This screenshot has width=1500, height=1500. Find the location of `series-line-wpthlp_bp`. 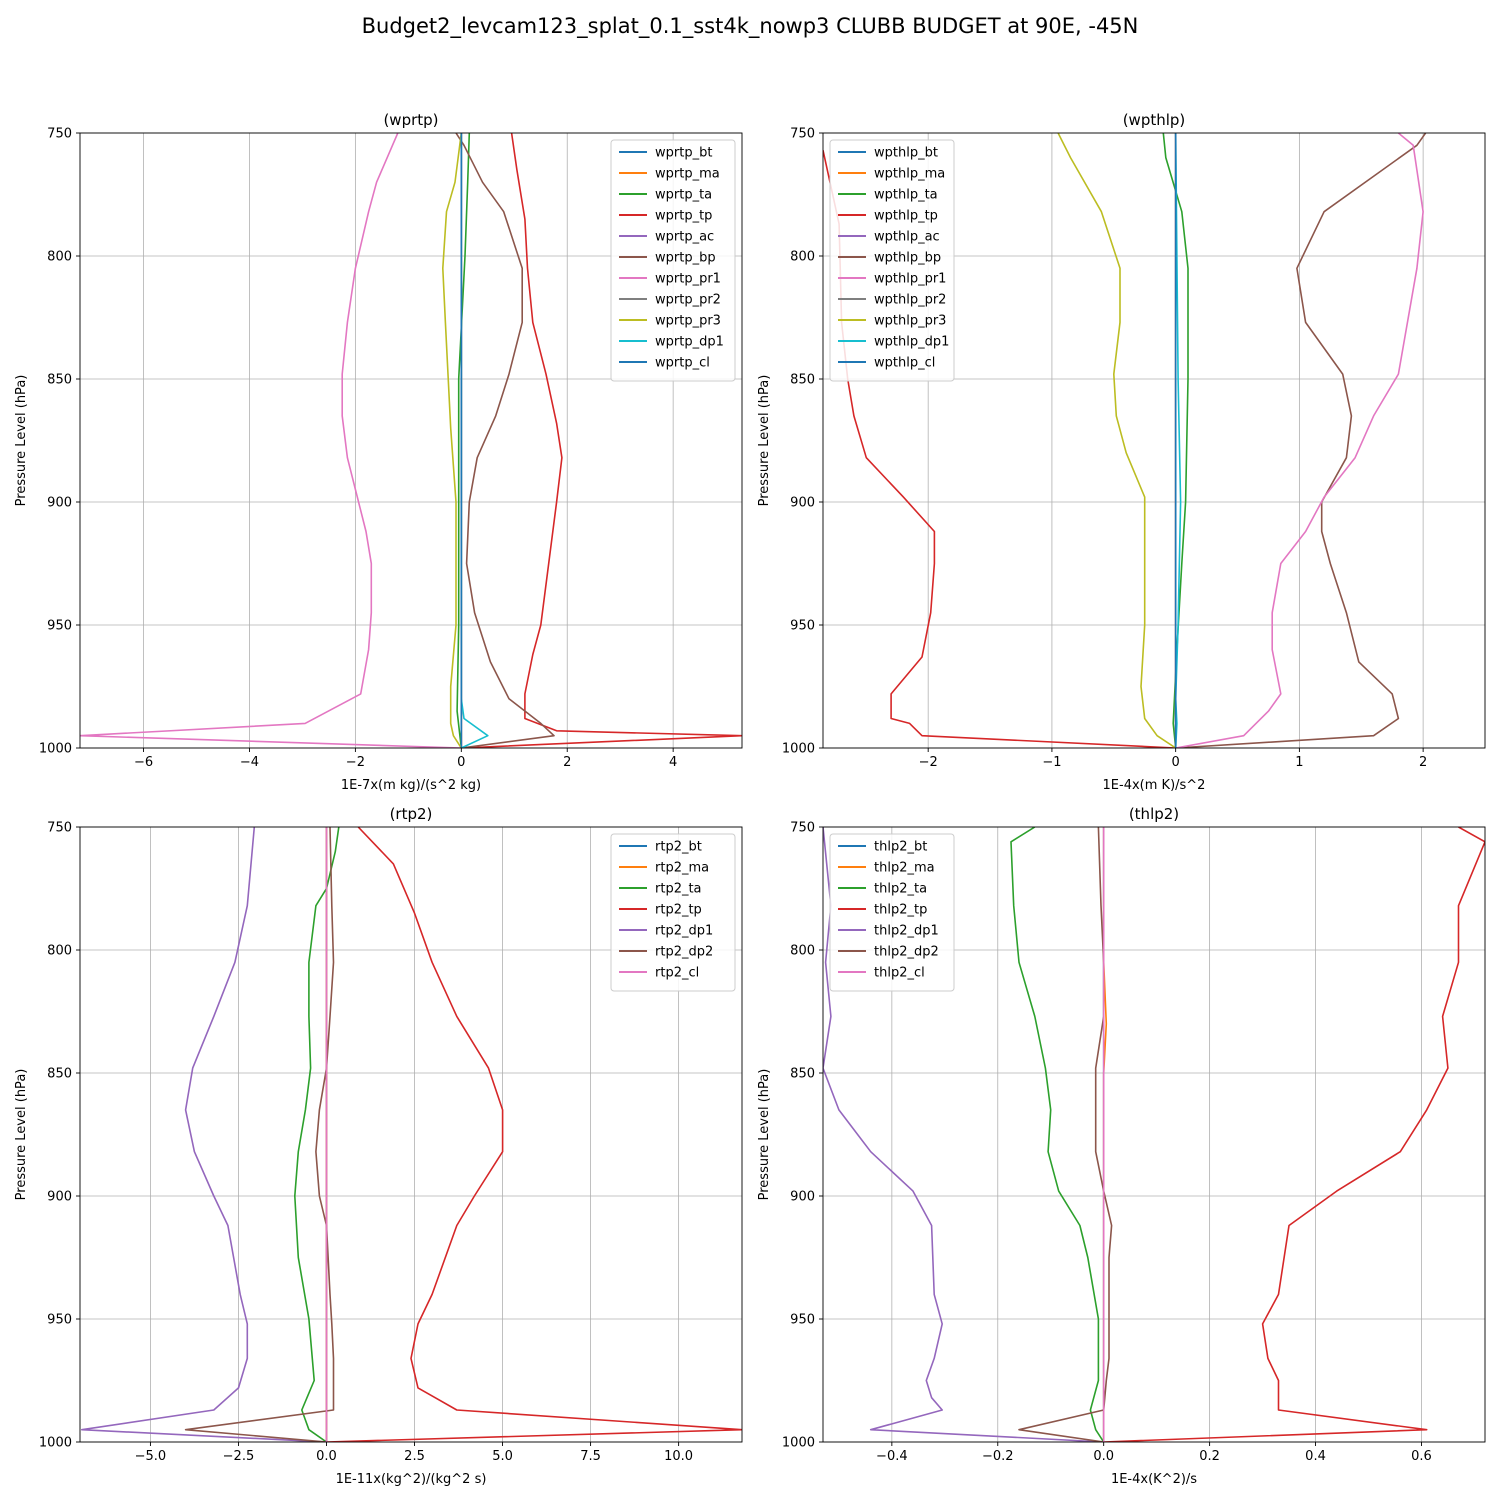

series-line-wpthlp_bp is located at coordinates (1301, 440).